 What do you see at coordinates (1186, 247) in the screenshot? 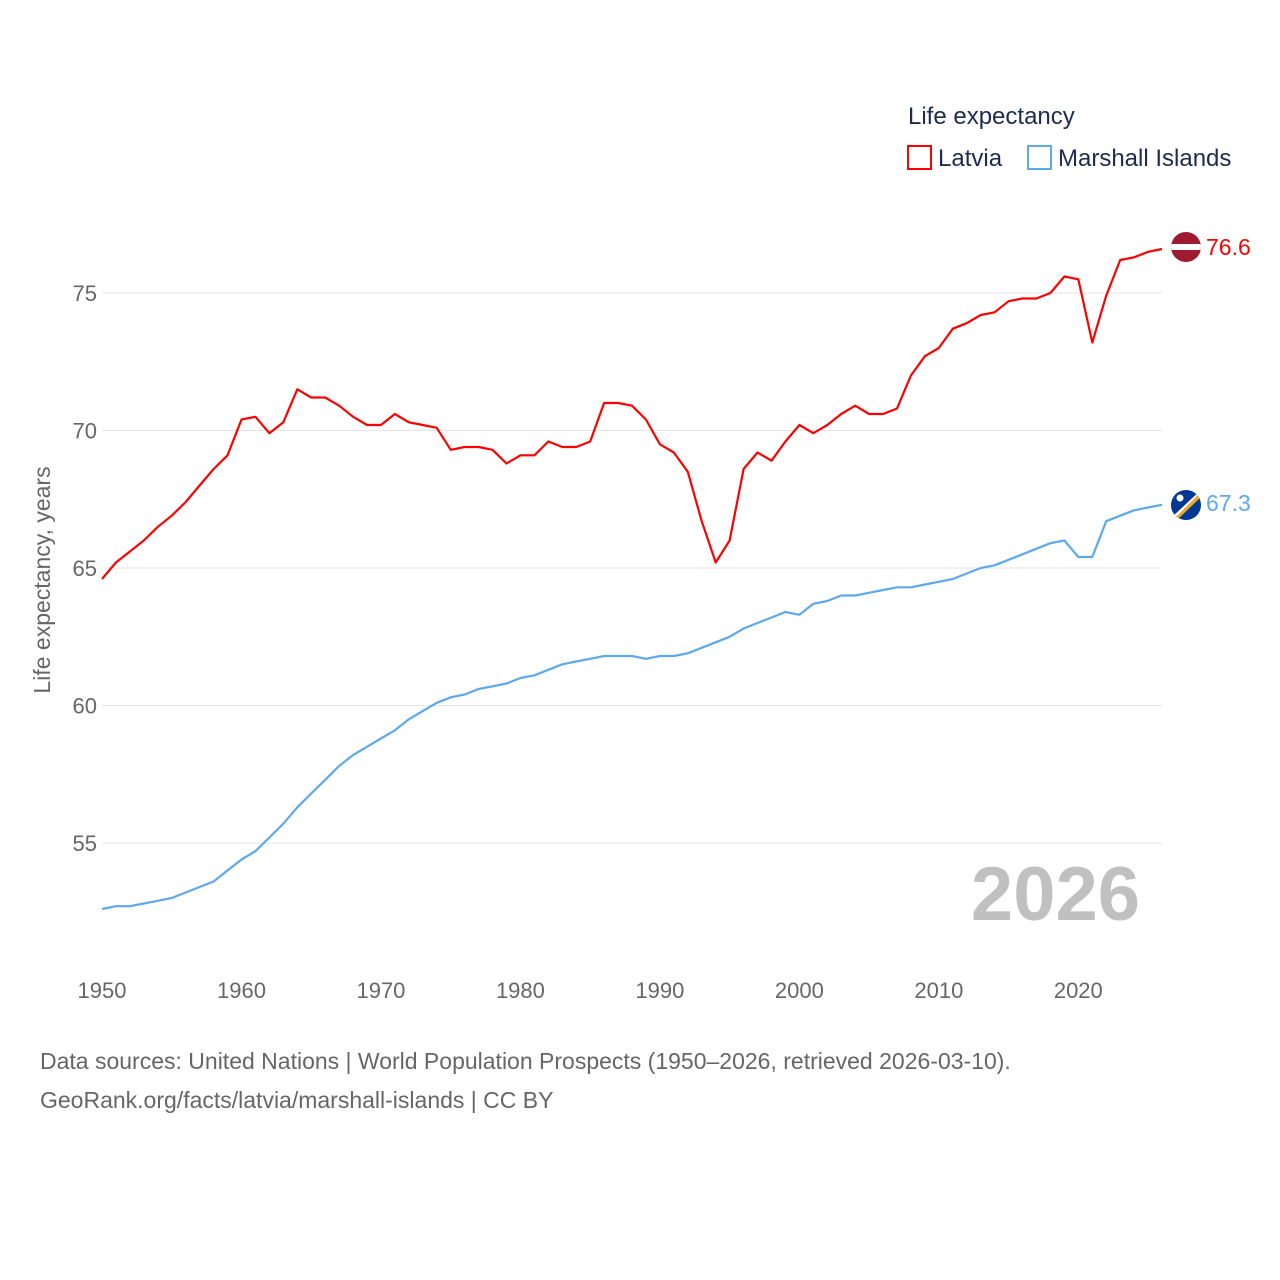
I see `latvia-flag-icon` at bounding box center [1186, 247].